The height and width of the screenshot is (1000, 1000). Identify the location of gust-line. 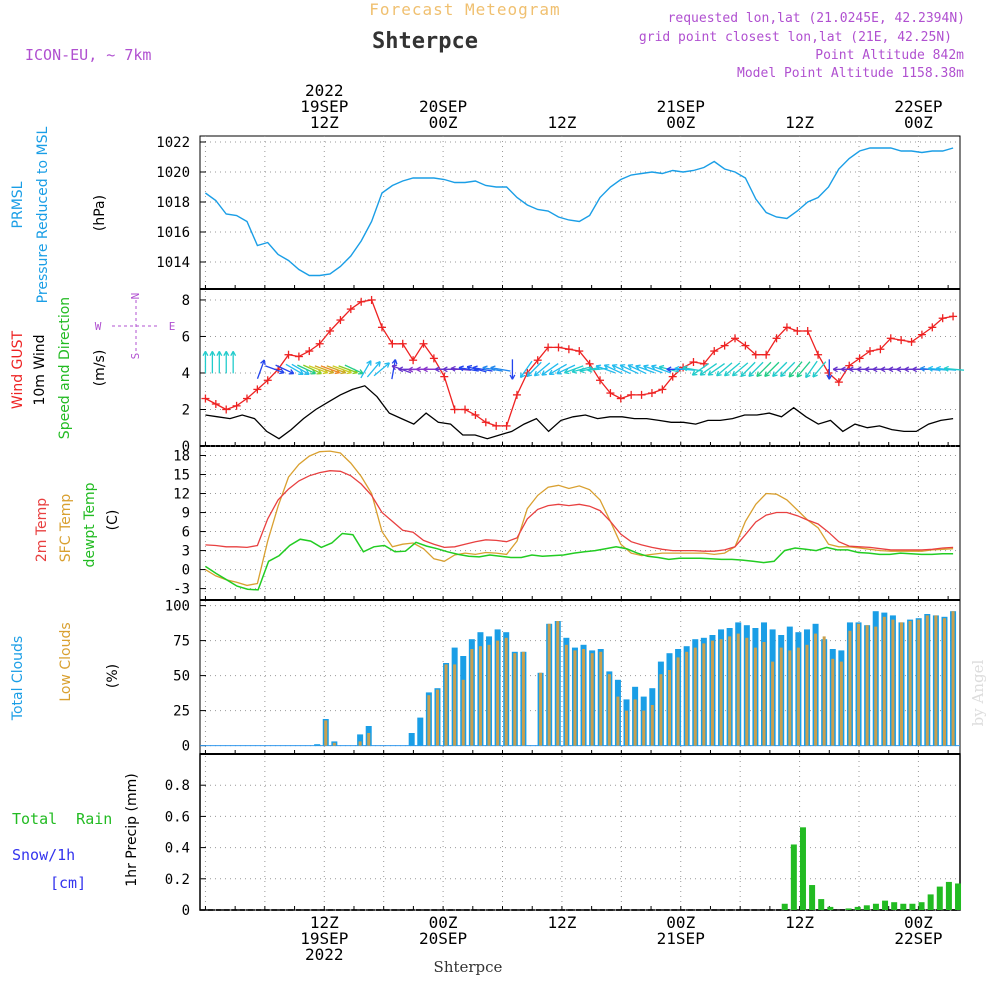
(579, 363).